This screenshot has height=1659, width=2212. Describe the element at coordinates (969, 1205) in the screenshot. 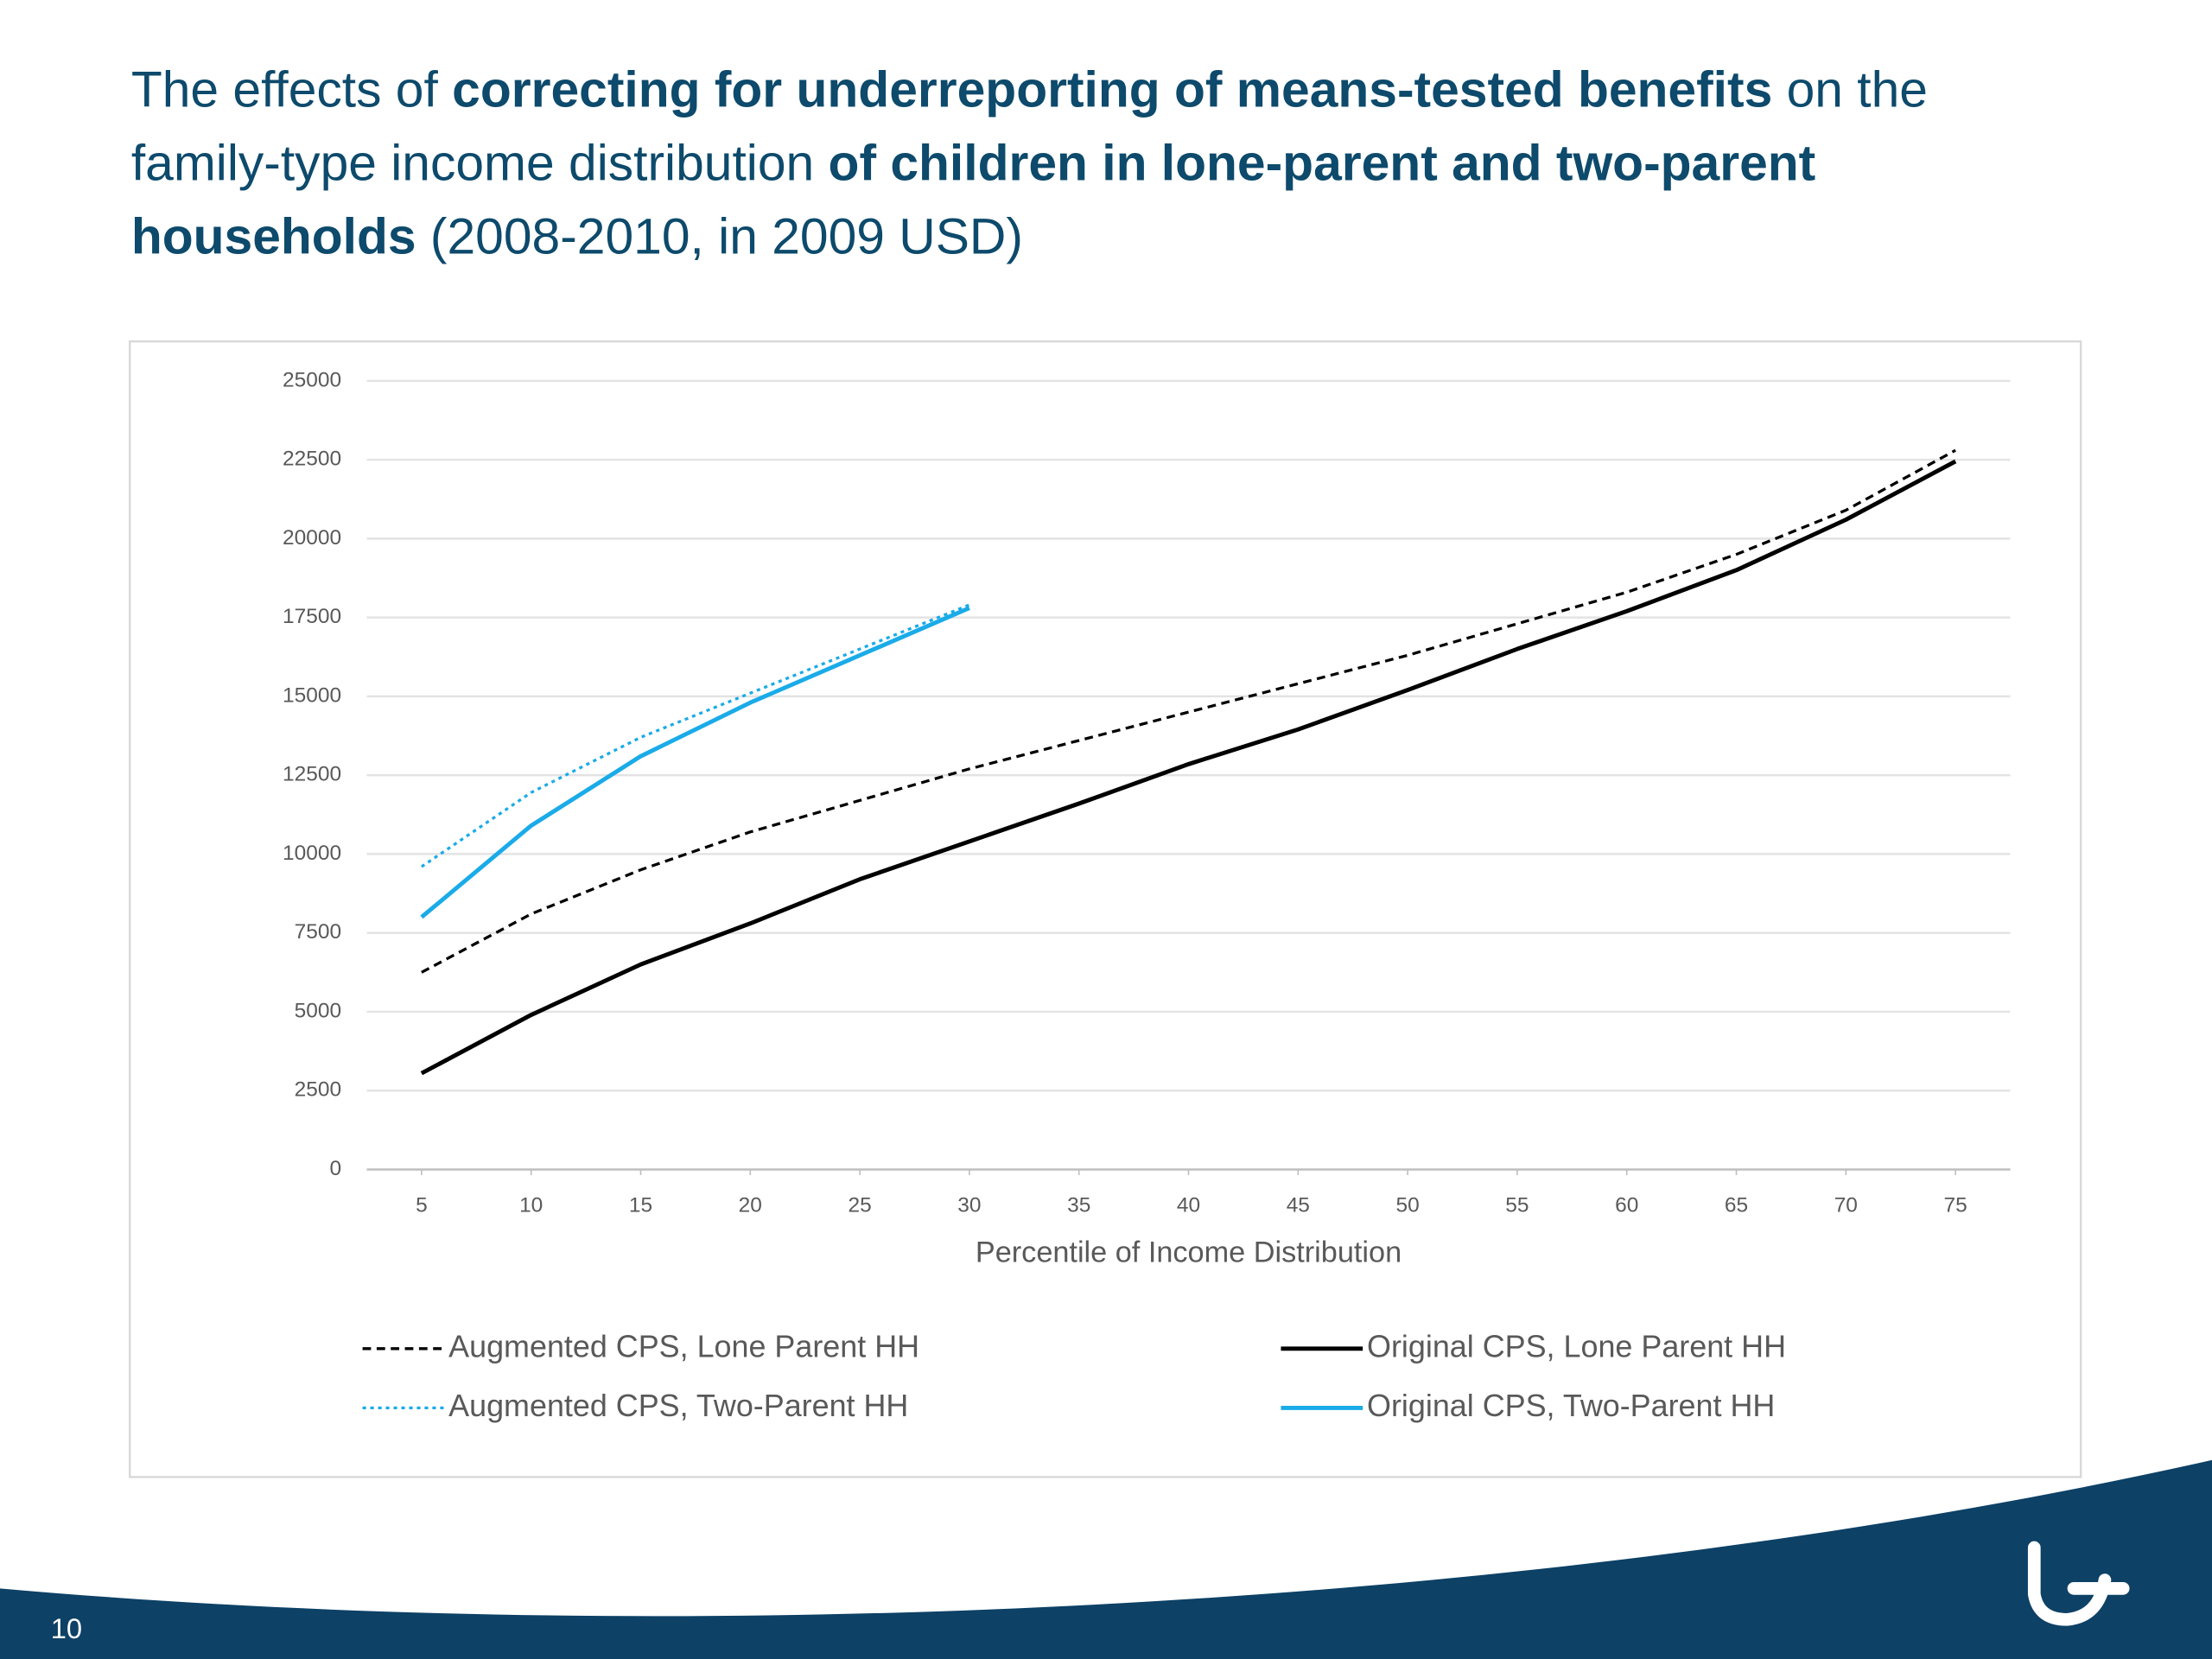

I see `x-tick-label: 30` at that location.